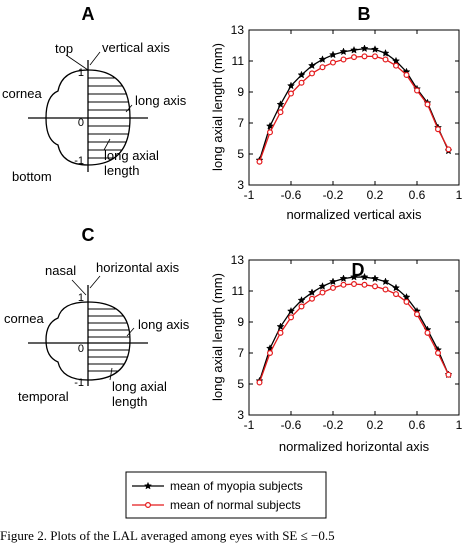  Describe the element at coordinates (88, 341) in the screenshot. I see `eye-outline` at that location.